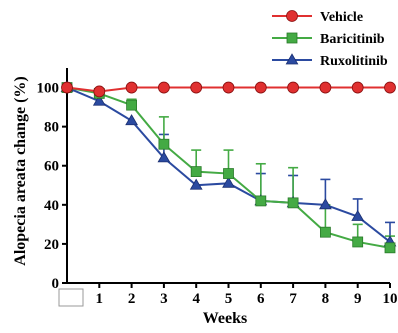 The height and width of the screenshot is (333, 398). I want to click on legend-label: Baricitinib, so click(352, 39).